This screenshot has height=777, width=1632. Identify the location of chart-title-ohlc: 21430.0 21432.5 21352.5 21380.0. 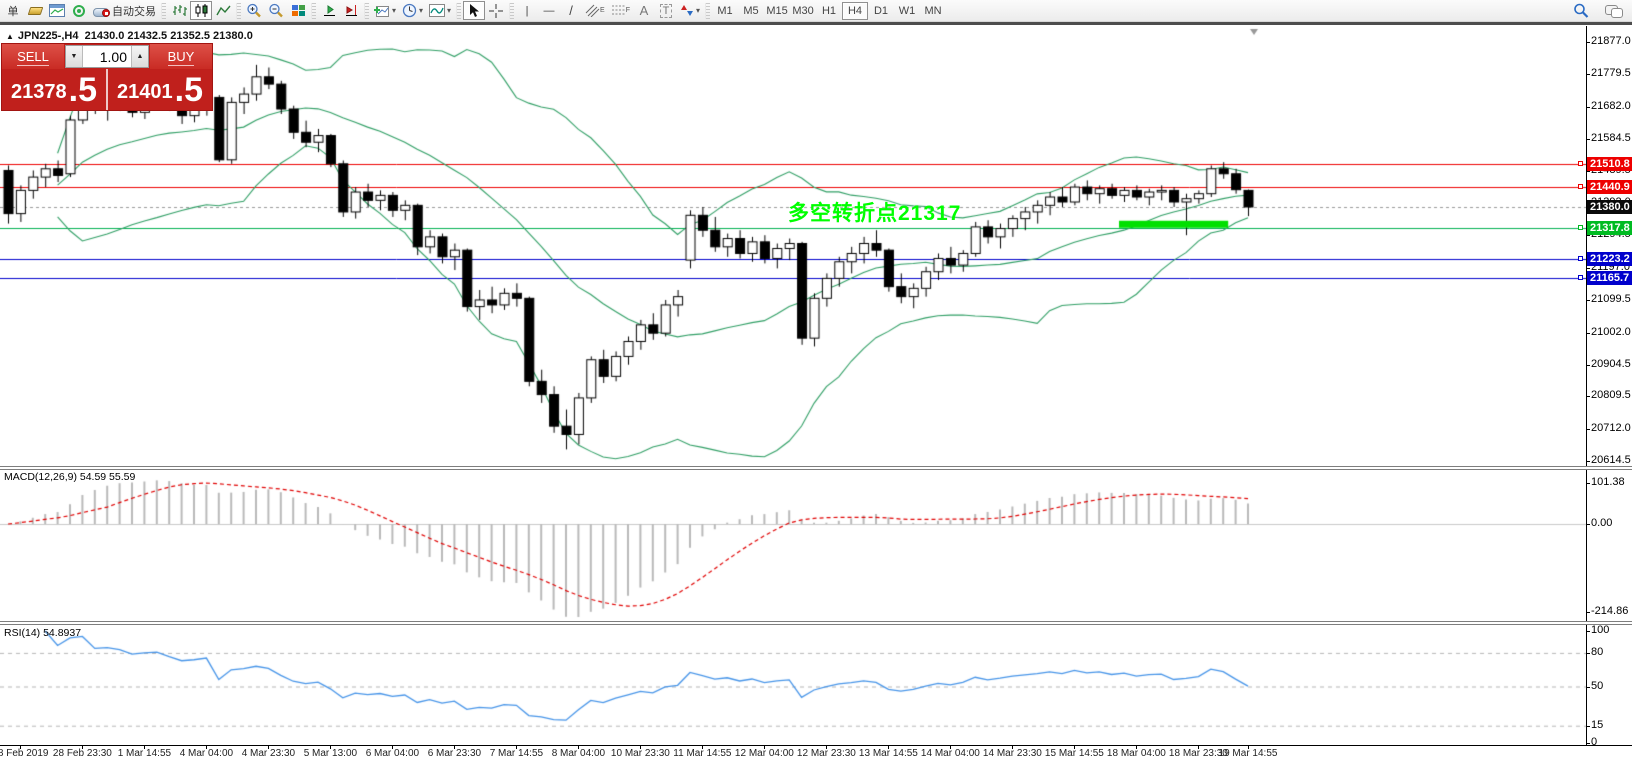
(168, 36).